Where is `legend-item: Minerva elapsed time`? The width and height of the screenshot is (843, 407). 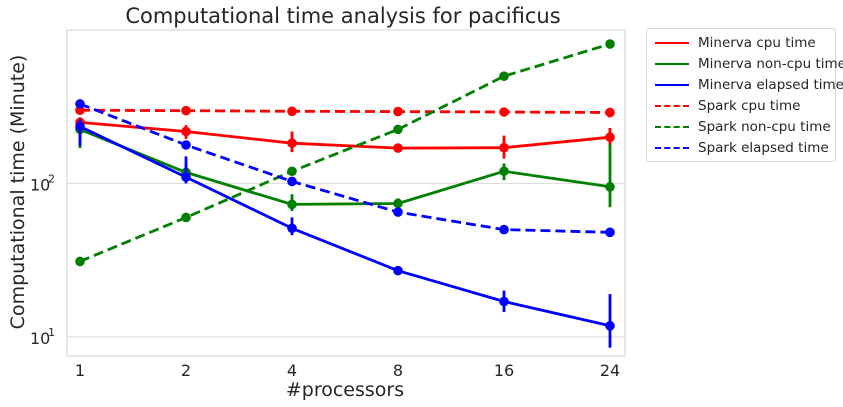
legend-item: Minerva elapsed time is located at coordinates (749, 85).